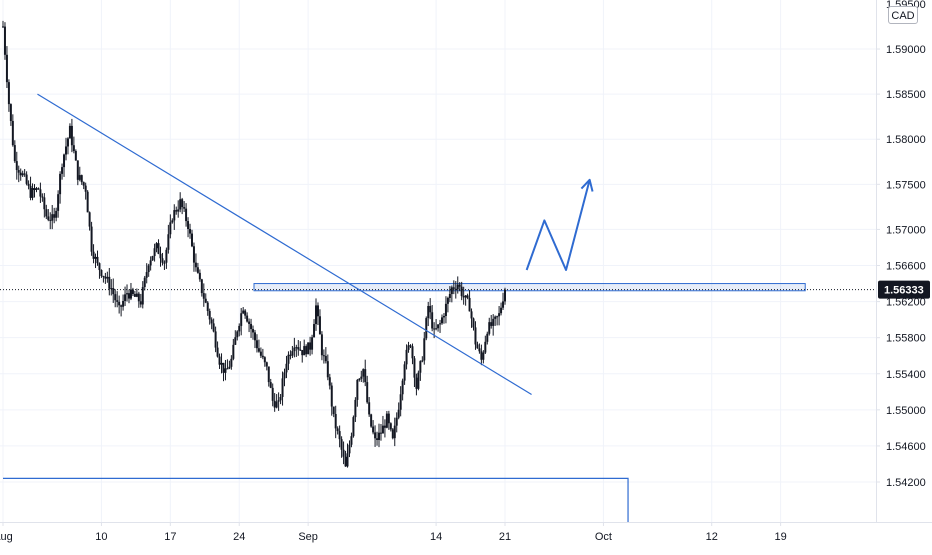 The width and height of the screenshot is (932, 555). Describe the element at coordinates (906, 95) in the screenshot. I see `price-tick-label: 1.58500` at that location.